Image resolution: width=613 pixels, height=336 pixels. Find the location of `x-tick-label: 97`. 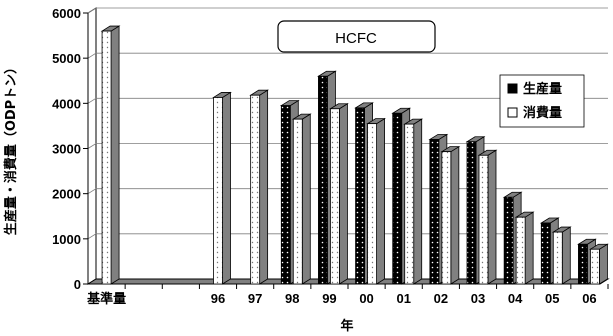

x-tick-label: 97 is located at coordinates (255, 298).